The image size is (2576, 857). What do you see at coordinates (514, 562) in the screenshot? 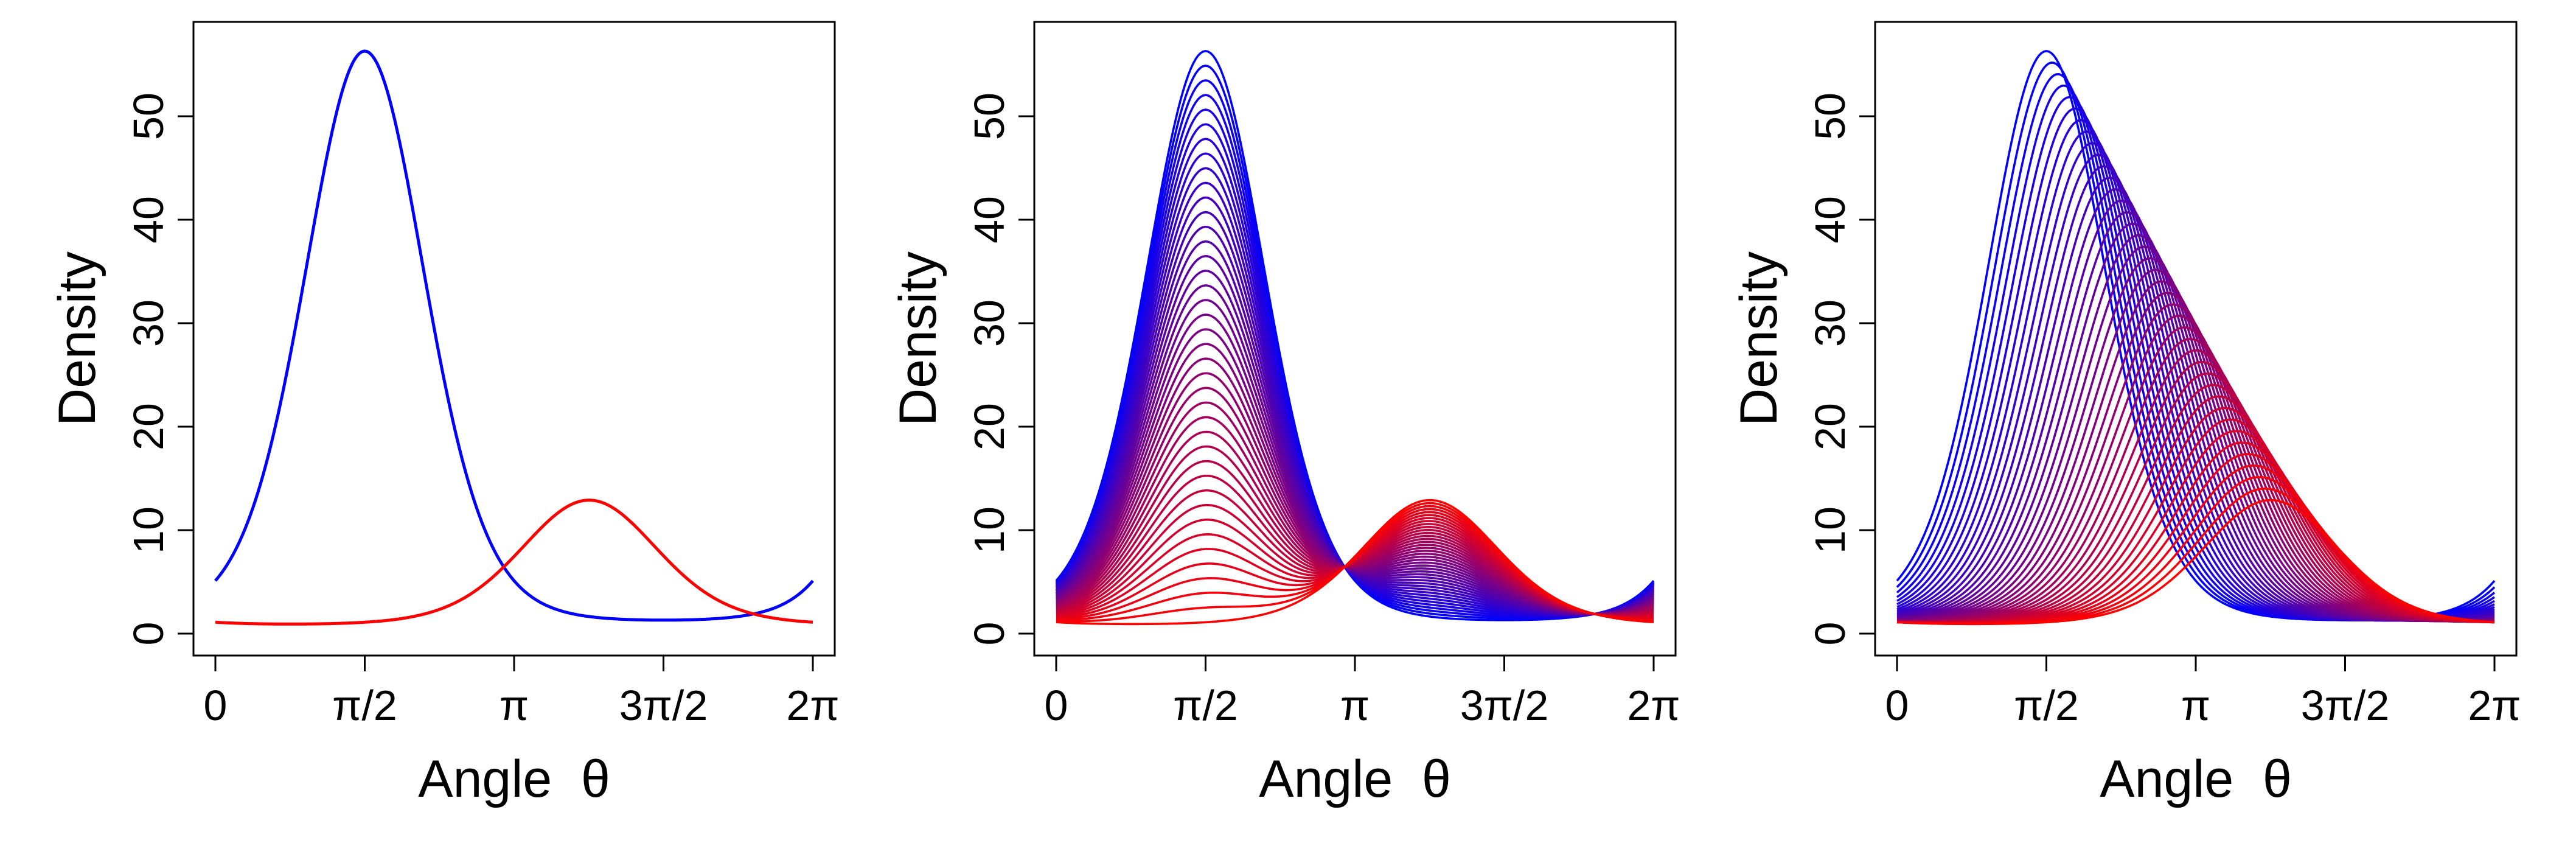
I see `series-line-end` at bounding box center [514, 562].